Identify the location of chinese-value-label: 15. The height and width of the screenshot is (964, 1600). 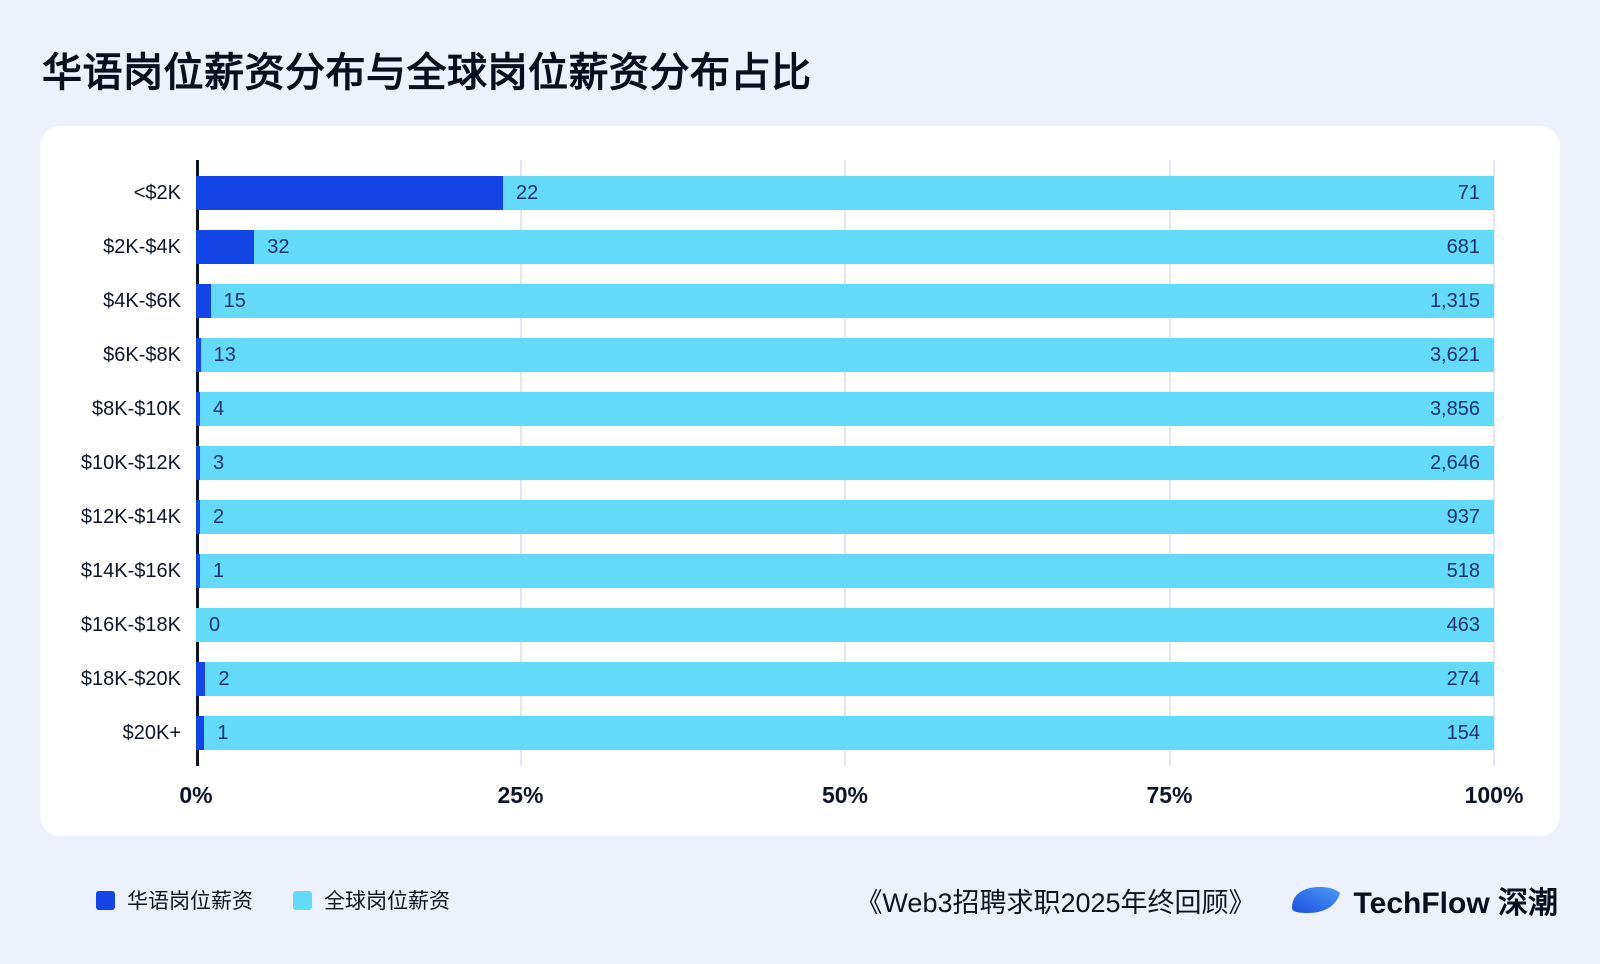
(234, 300).